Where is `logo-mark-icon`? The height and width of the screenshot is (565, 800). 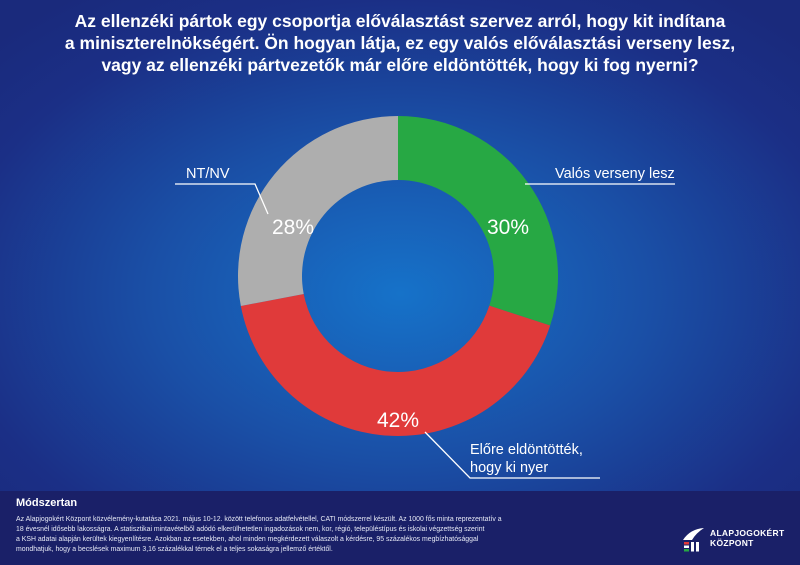
logo-mark-icon is located at coordinates (693, 540).